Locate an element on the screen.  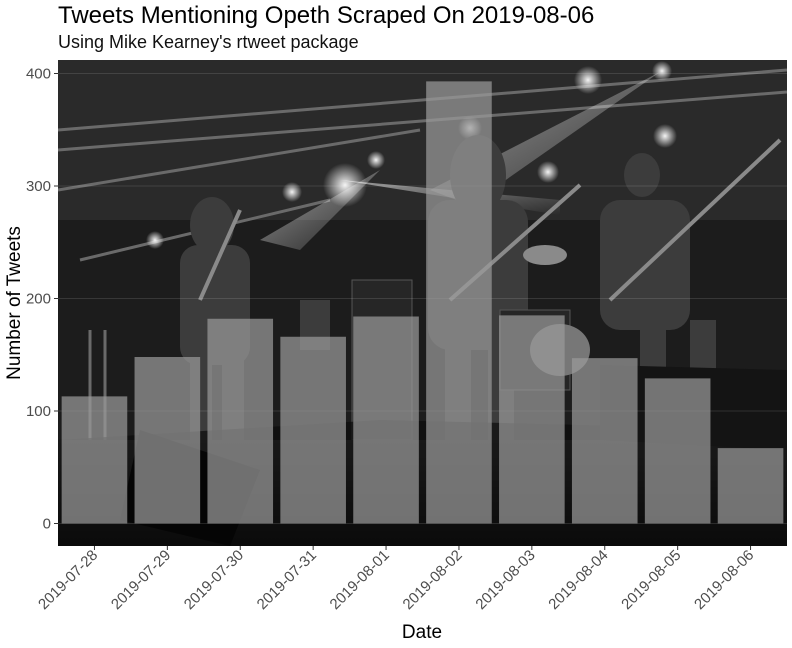
x-tick-label-2019-08-03: 2019-08-03 is located at coordinates (505, 580).